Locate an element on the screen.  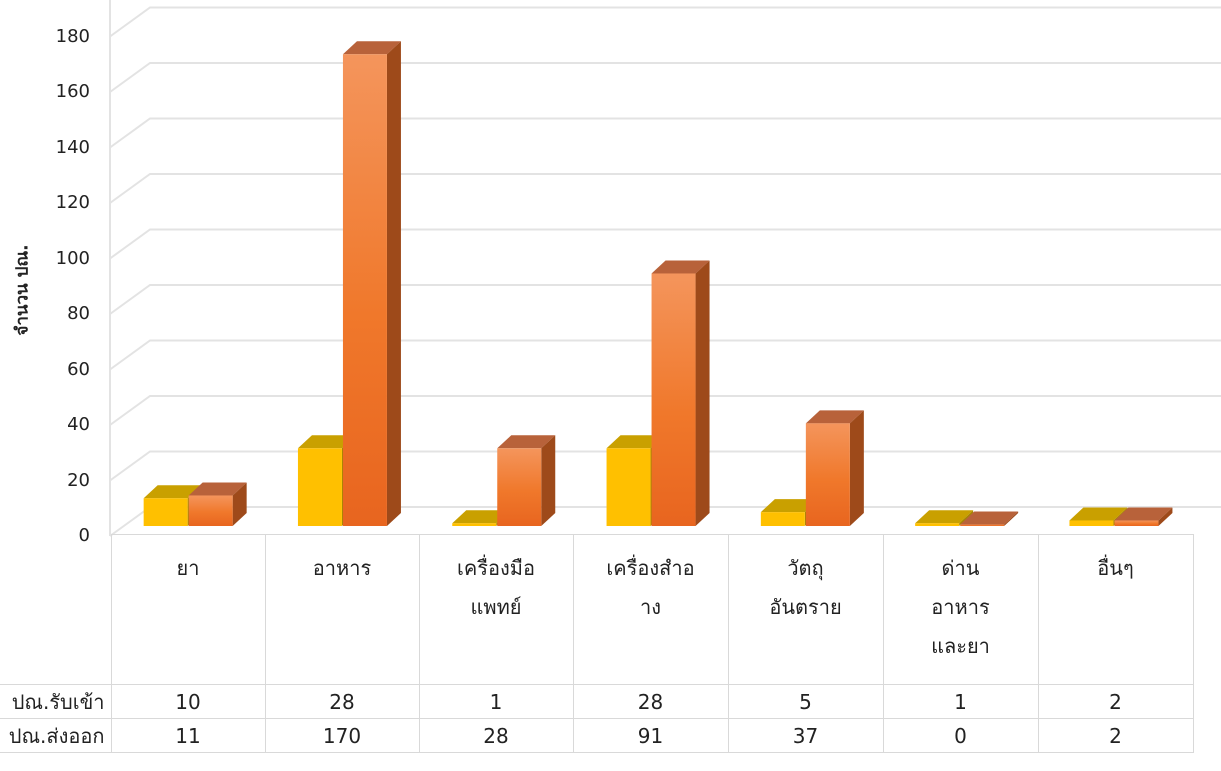
category-label: เครื่องสำอ าง is located at coordinates (650, 609).